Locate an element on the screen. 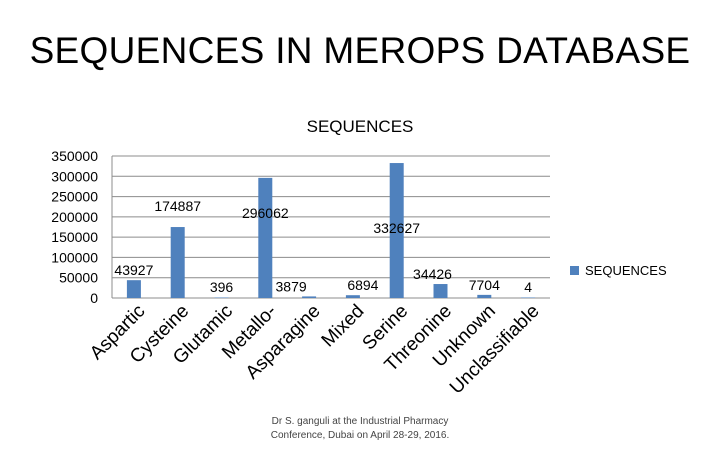  data-label: 34426 is located at coordinates (432, 274).